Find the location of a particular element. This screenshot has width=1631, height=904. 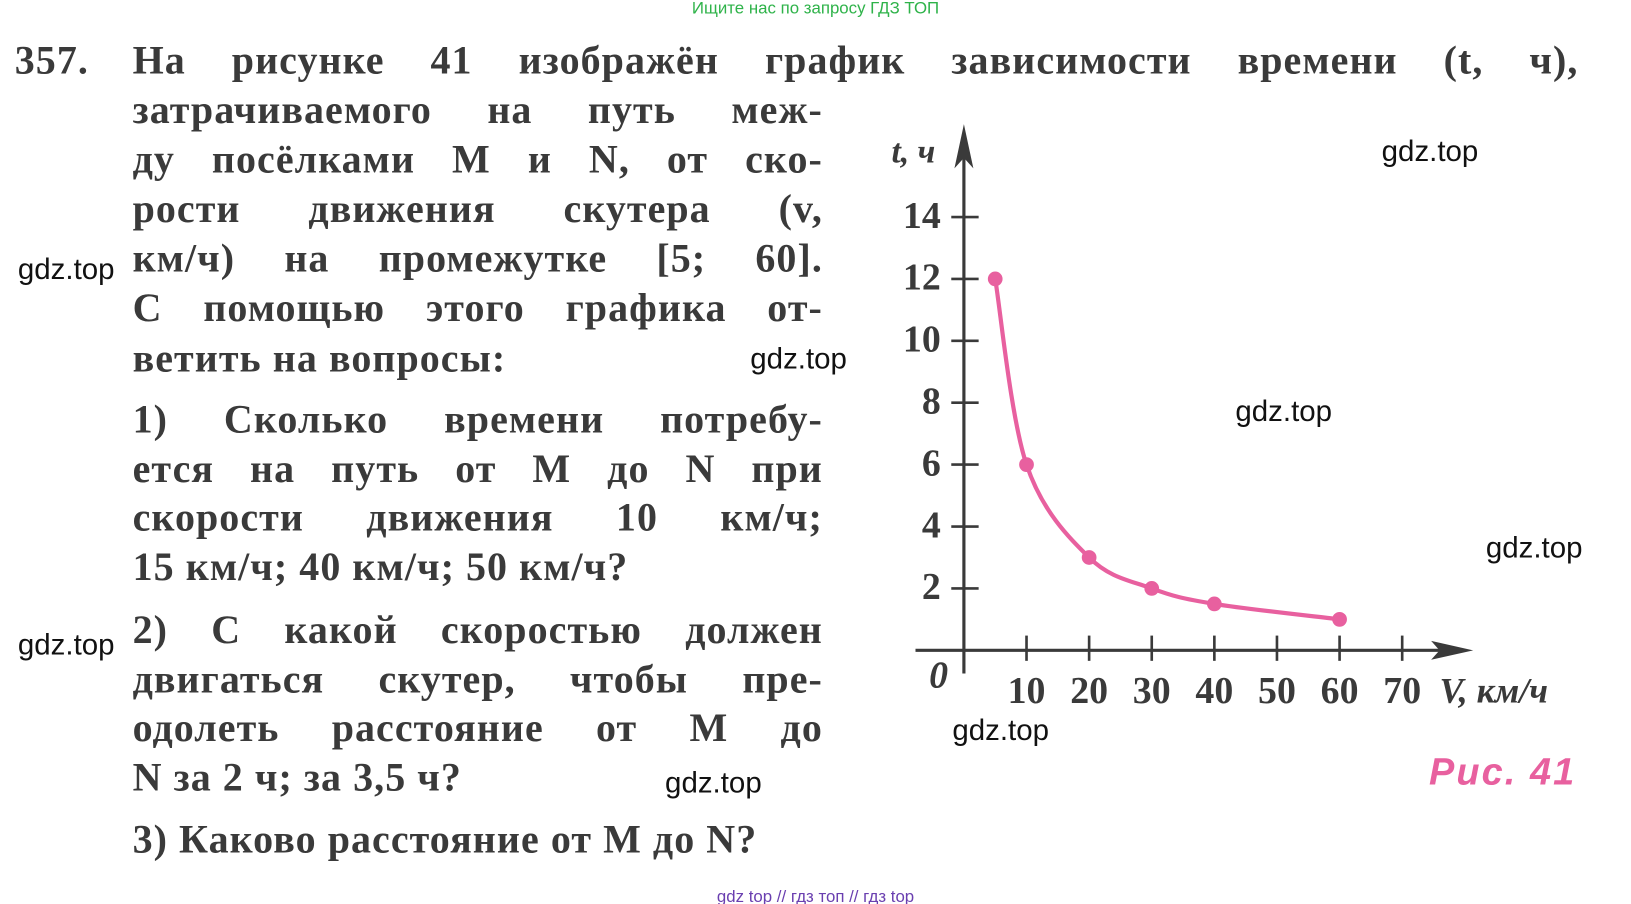

y-axis-arrow is located at coordinates (964, 146).